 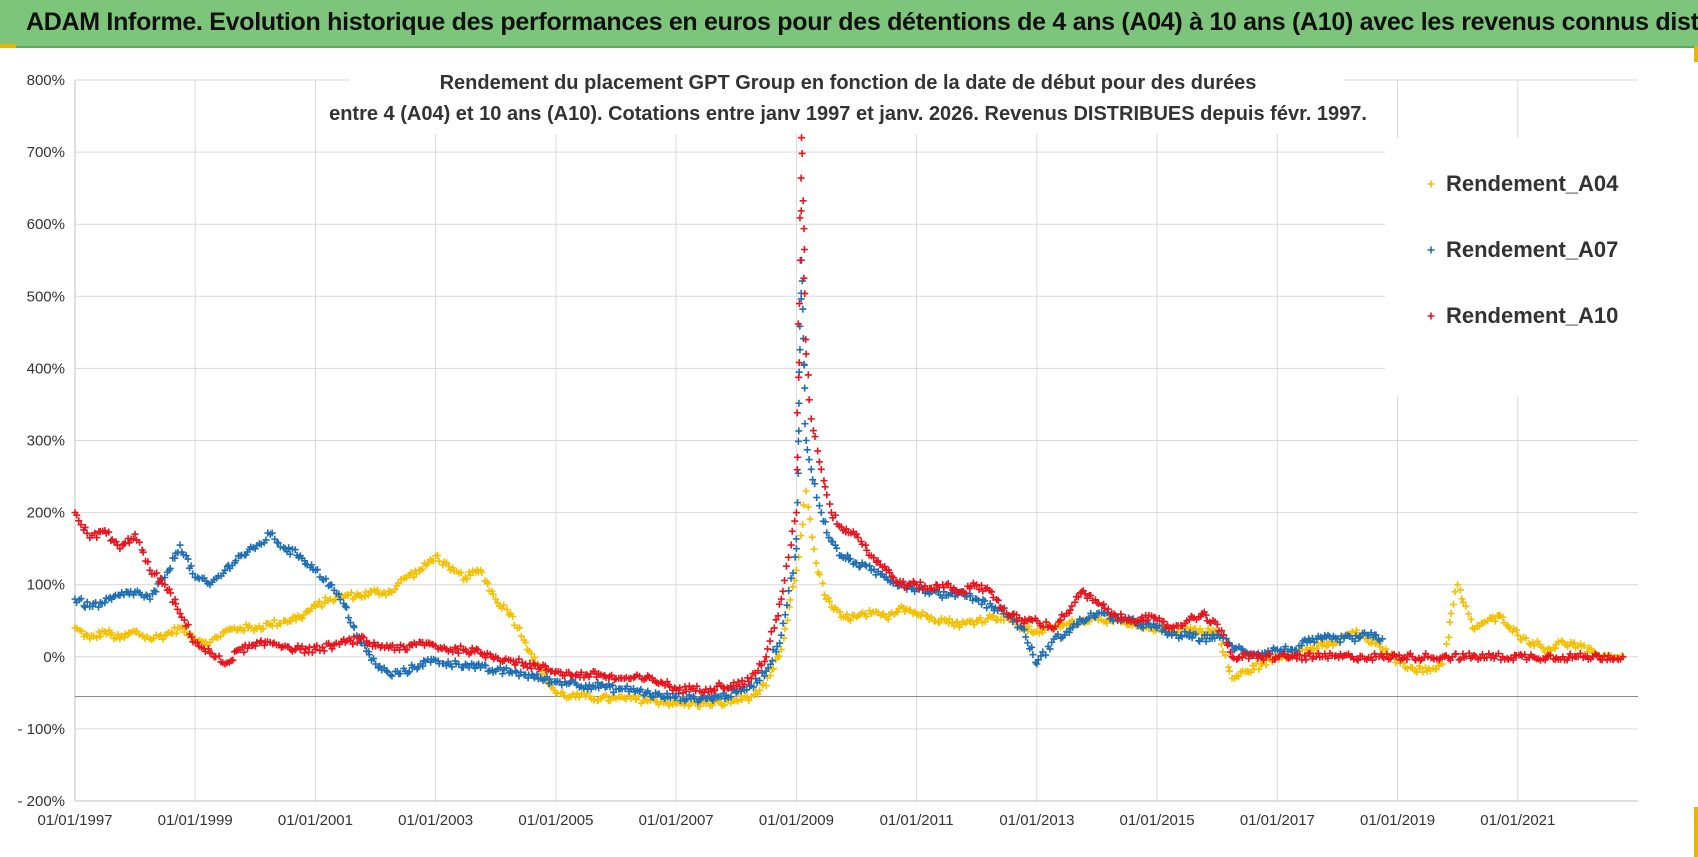 I want to click on y-tick-label: - 200%, so click(x=41, y=801).